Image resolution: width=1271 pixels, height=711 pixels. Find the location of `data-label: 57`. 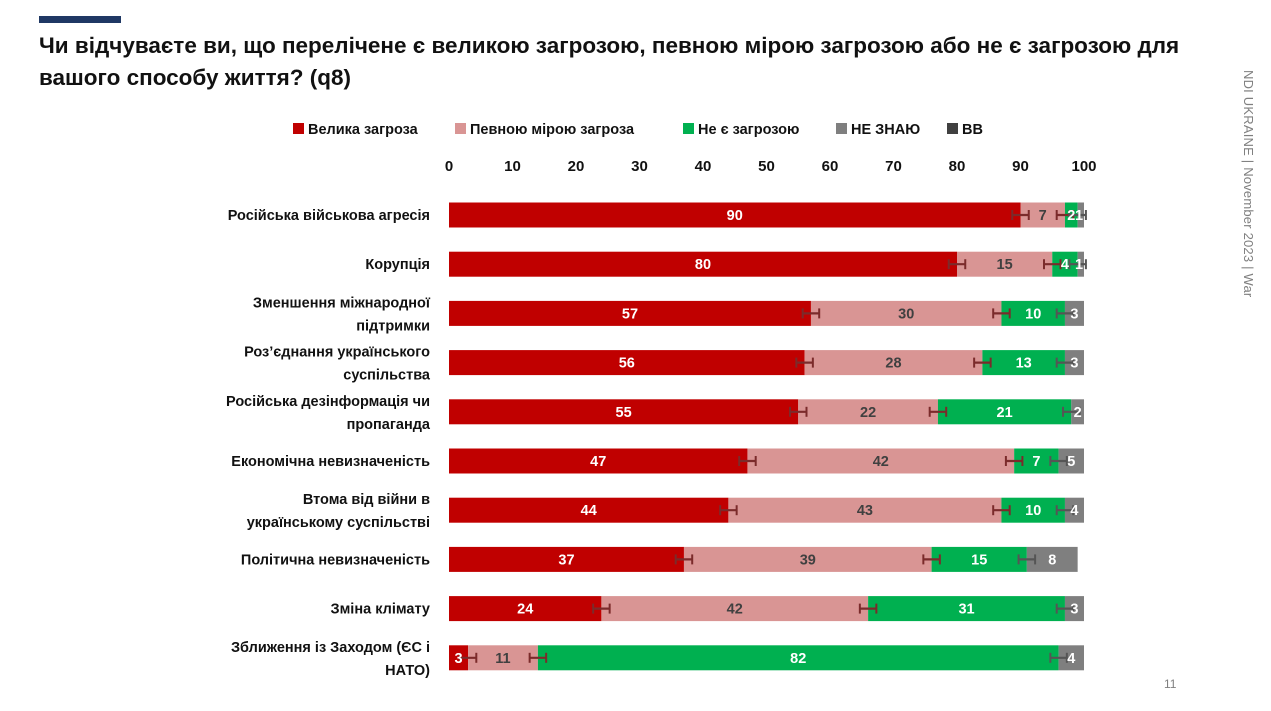

data-label: 57 is located at coordinates (630, 314).